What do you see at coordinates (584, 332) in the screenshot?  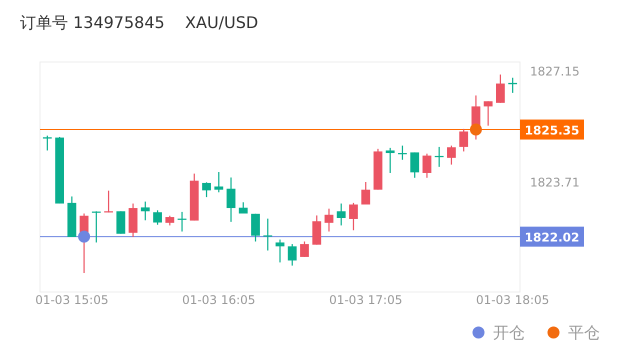 I see `legend-label: 平仓` at bounding box center [584, 332].